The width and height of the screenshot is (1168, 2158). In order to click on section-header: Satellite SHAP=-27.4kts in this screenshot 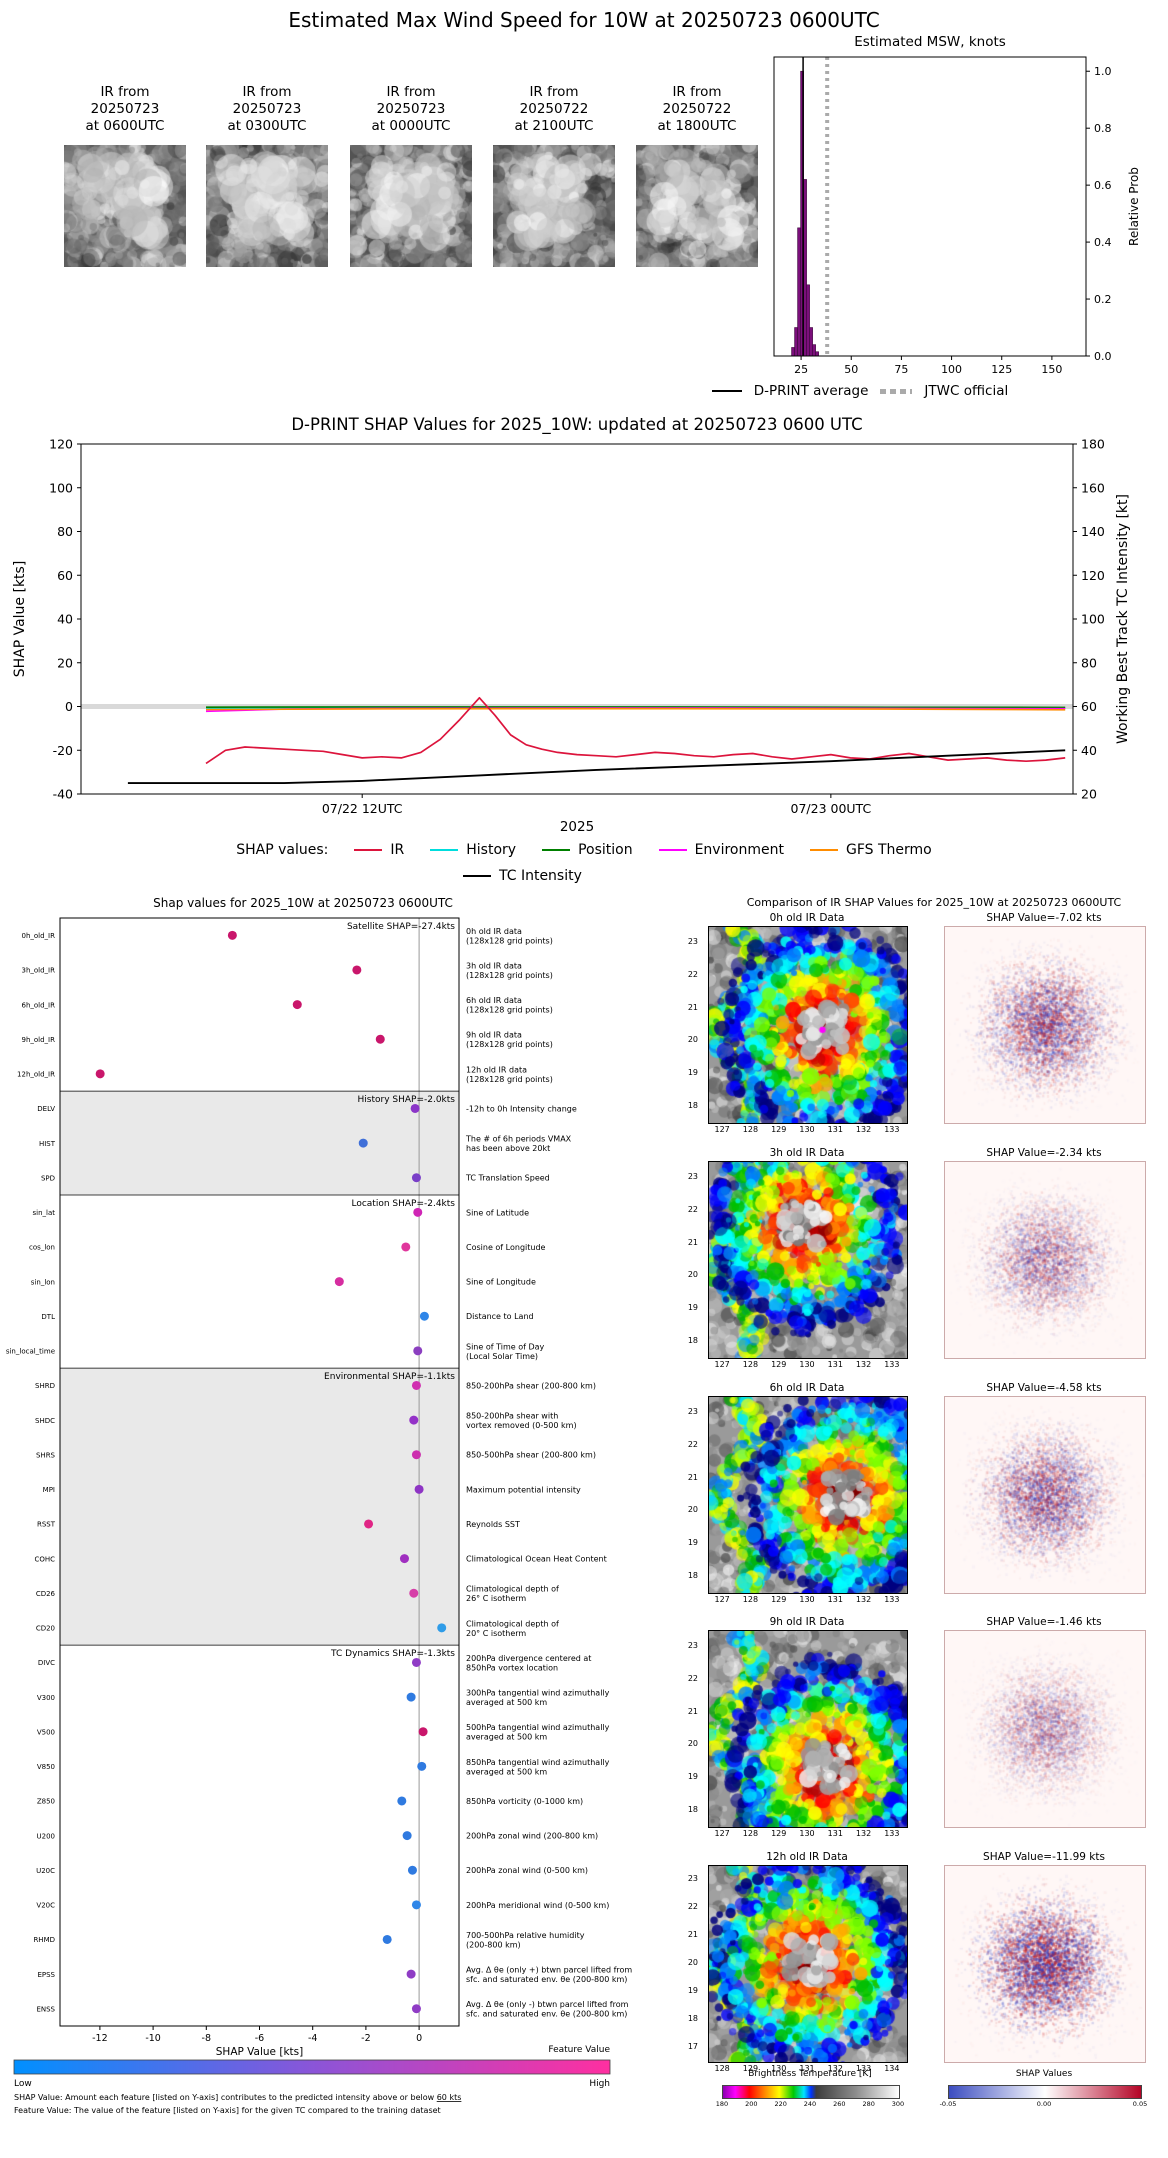, I will do `click(401, 927)`.